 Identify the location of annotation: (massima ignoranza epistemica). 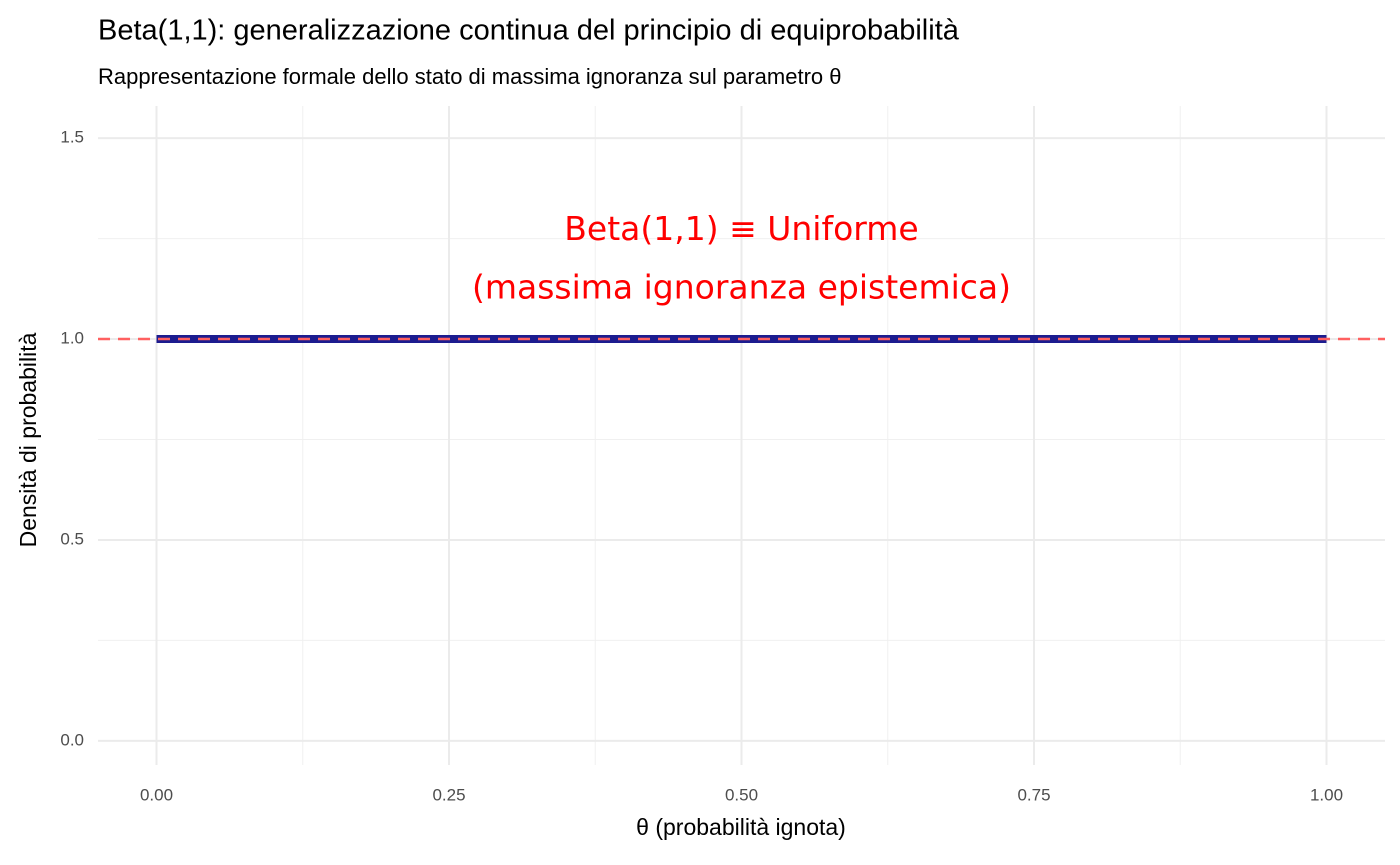
(741, 286).